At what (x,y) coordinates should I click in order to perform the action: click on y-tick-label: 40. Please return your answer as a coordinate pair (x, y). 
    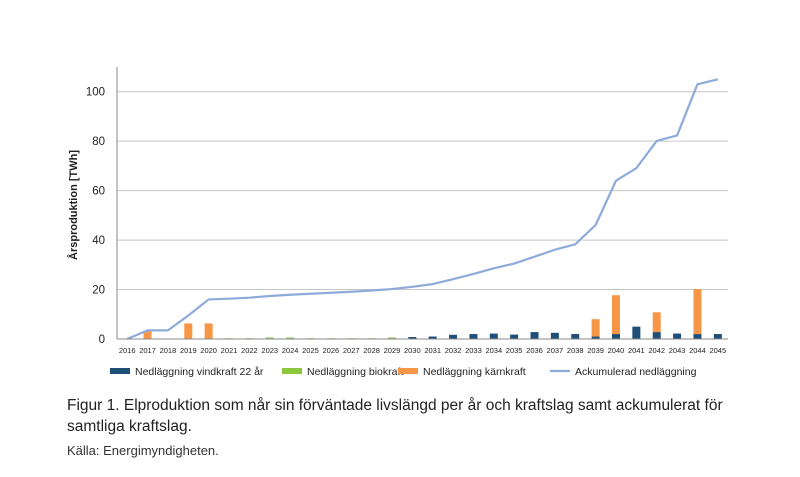
    Looking at the image, I should click on (98, 241).